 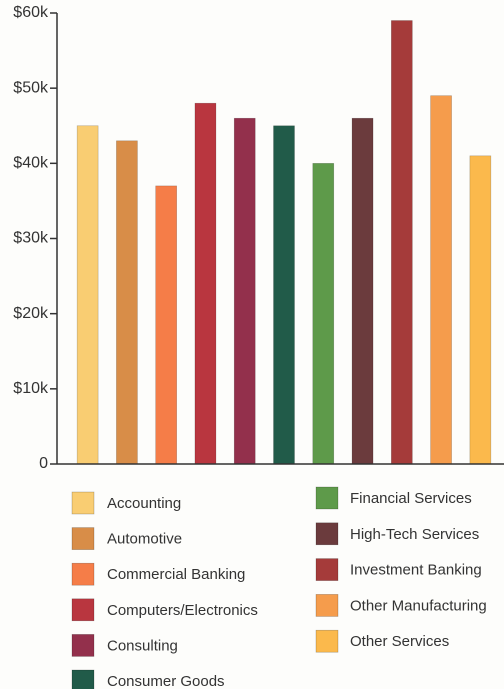 I want to click on legend-label: Other Manufacturing, so click(x=418, y=605).